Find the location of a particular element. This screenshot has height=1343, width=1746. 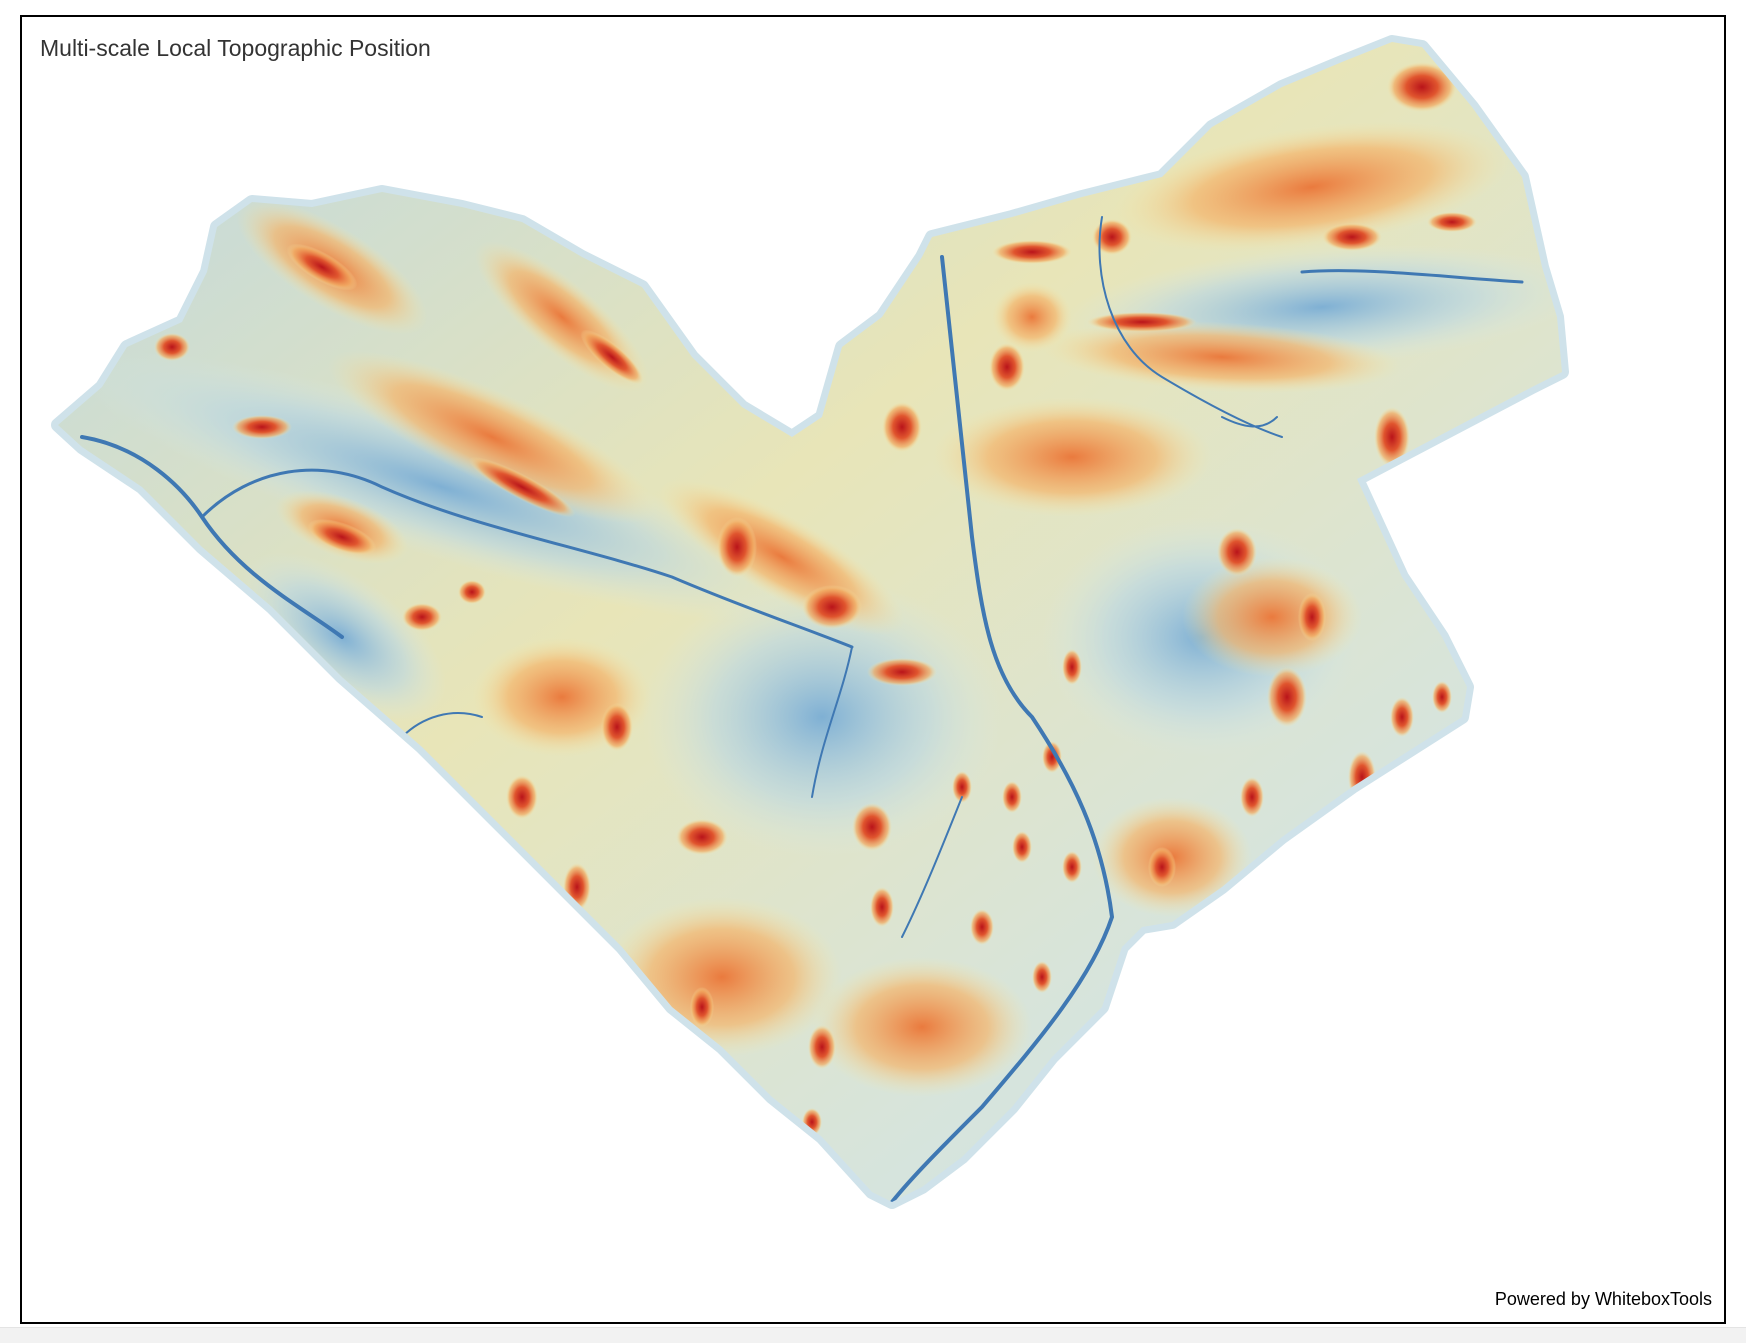

map-title: Multi-scale Local Topographic Position is located at coordinates (235, 48).